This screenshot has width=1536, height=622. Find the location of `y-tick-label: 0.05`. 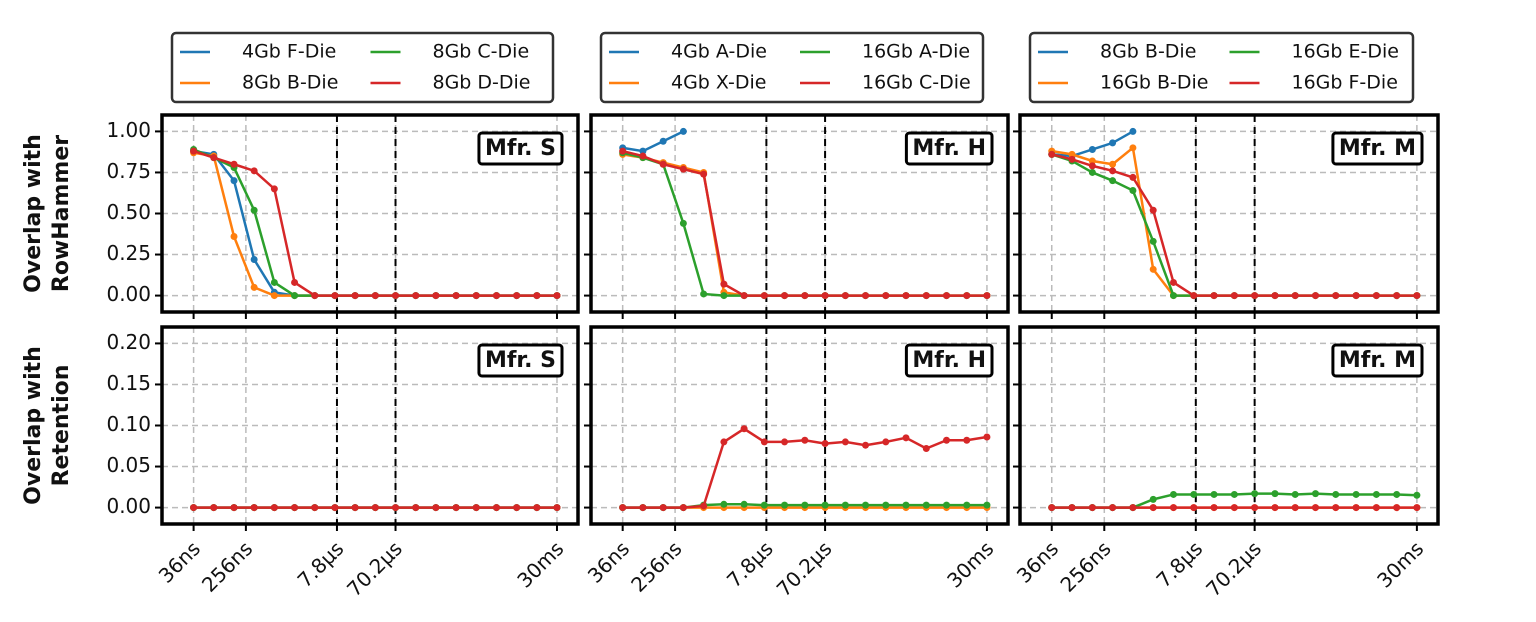

y-tick-label: 0.05 is located at coordinates (128, 465).